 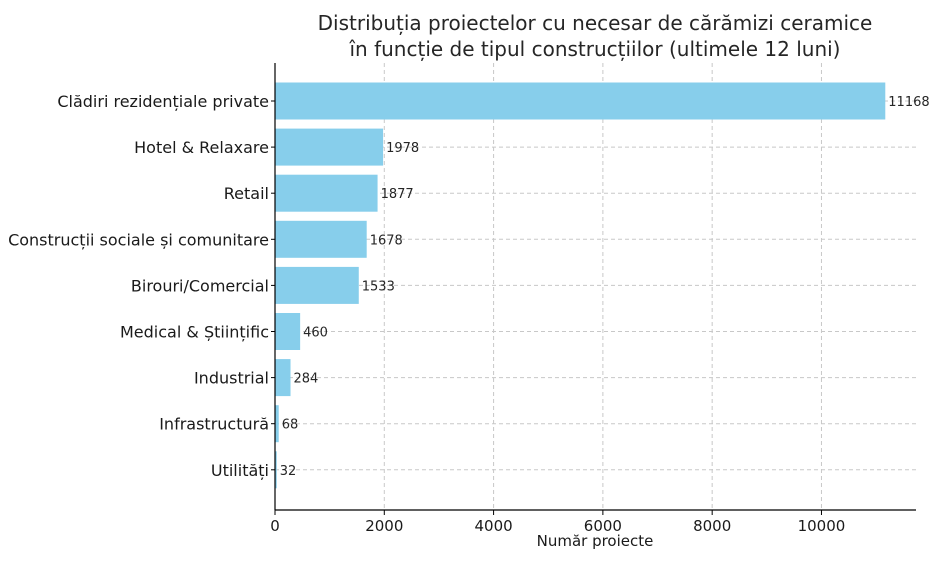 What do you see at coordinates (194, 332) in the screenshot?
I see `y-tick-label: Medical & Științific` at bounding box center [194, 332].